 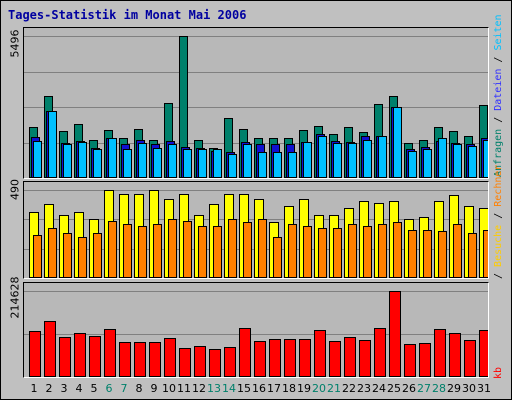 What do you see at coordinates (274, 388) in the screenshot?
I see `day-label-17: 17` at bounding box center [274, 388].